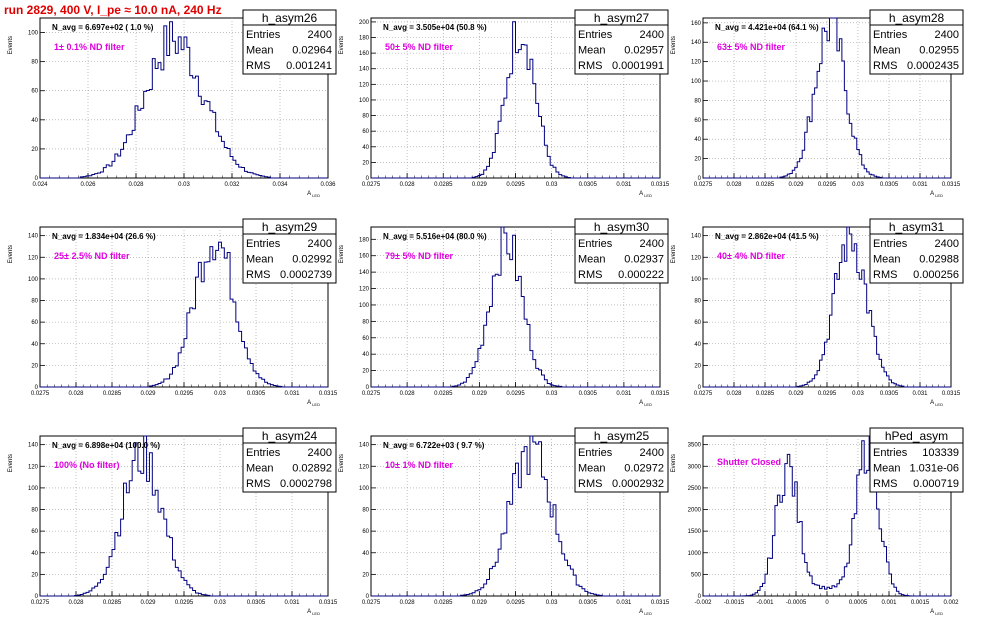 This screenshot has height=622, width=996. Describe the element at coordinates (232, 185) in the screenshot. I see `x-tick-label: 0.032` at that location.